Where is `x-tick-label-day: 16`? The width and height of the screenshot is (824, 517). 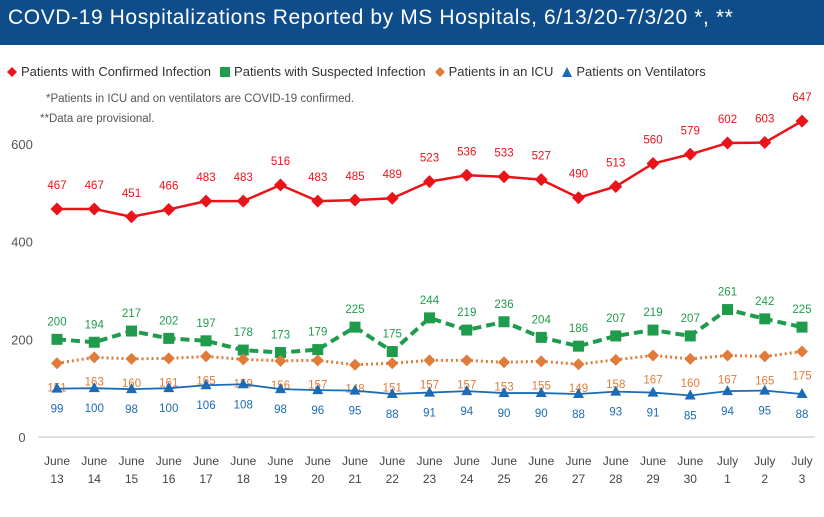
x-tick-label-day: 16 is located at coordinates (169, 479).